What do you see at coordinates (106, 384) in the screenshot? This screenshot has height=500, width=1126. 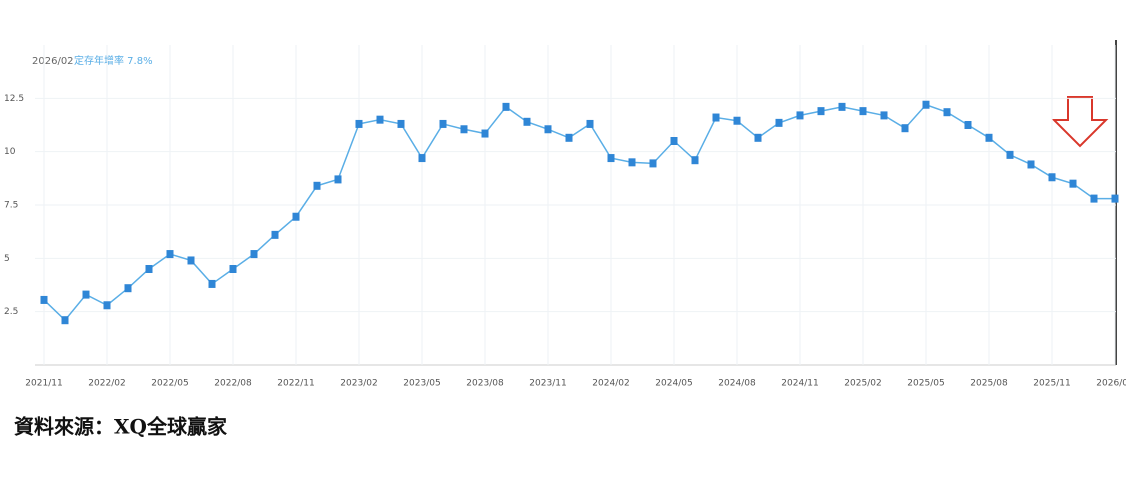 I see `x-tick-label: 2022/02` at bounding box center [106, 384].